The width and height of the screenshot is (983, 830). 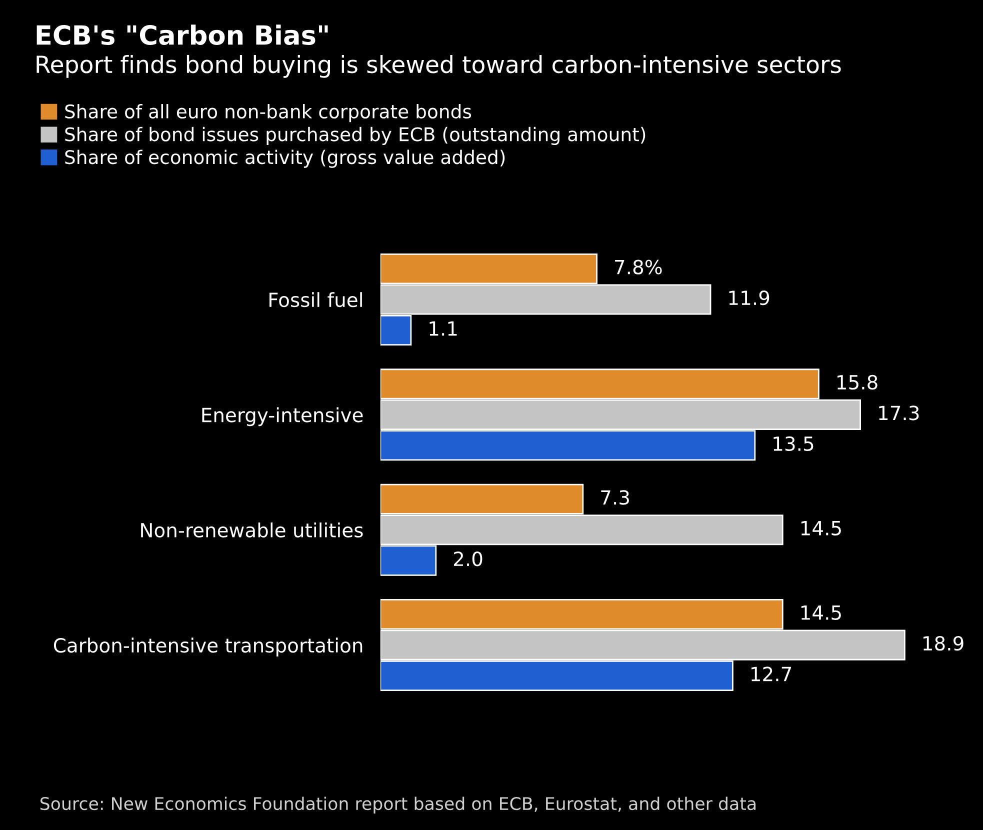 I want to click on legend-label: Share of bond issues purchased by ECB (outstanding amount), so click(x=355, y=136).